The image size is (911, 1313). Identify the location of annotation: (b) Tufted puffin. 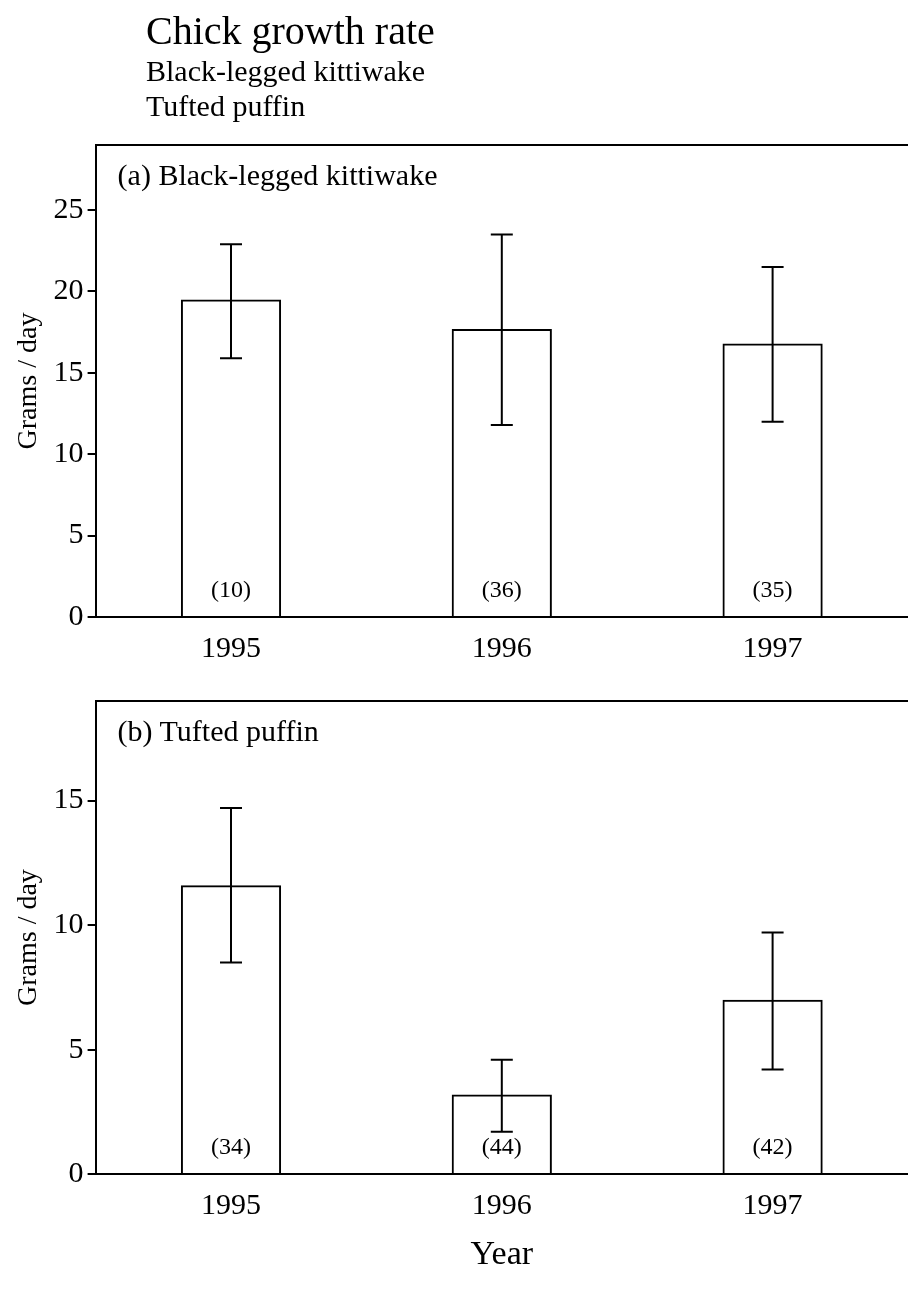
(218, 730).